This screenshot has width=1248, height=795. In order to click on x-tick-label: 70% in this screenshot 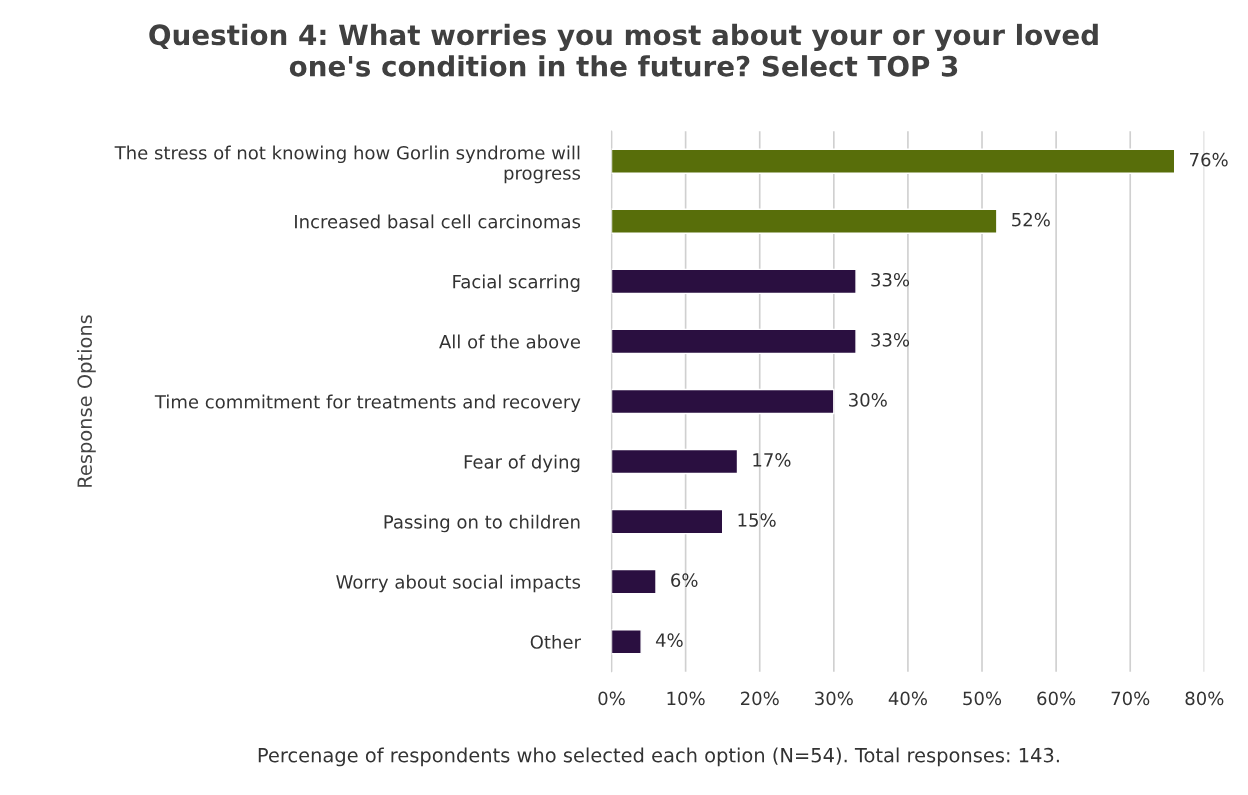, I will do `click(1130, 698)`.